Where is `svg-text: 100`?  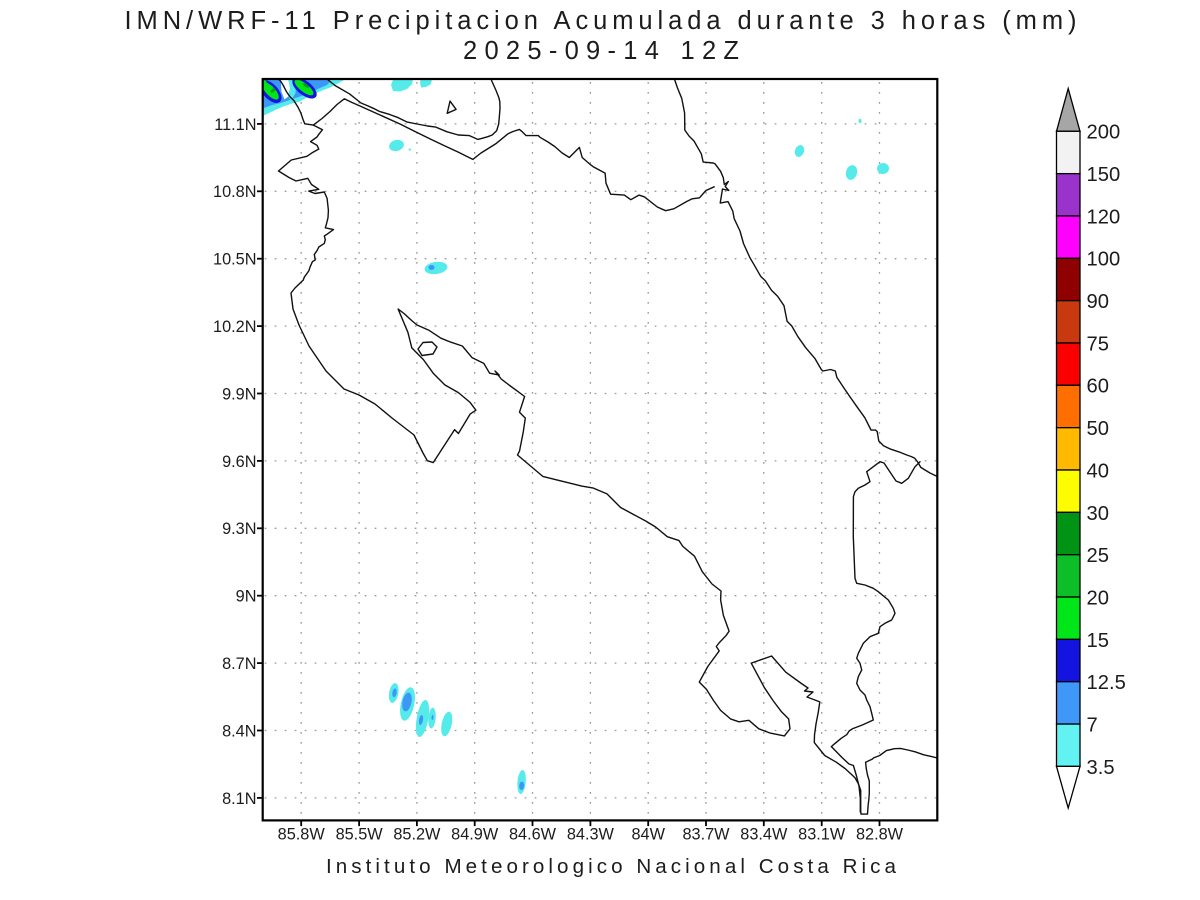
svg-text: 100 is located at coordinates (1104, 260).